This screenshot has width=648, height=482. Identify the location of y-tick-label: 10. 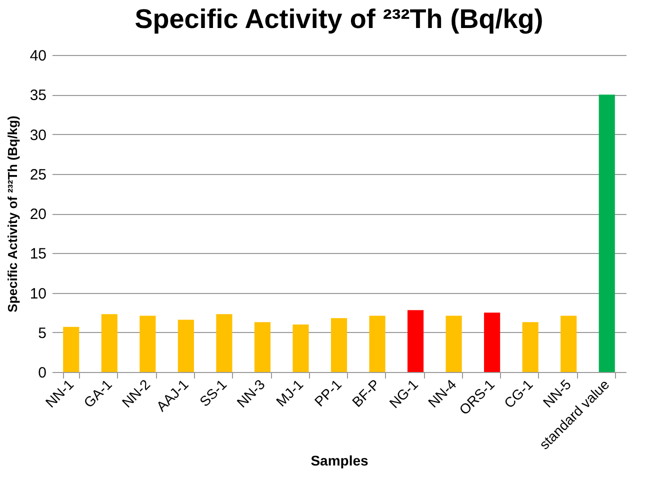
(38, 293).